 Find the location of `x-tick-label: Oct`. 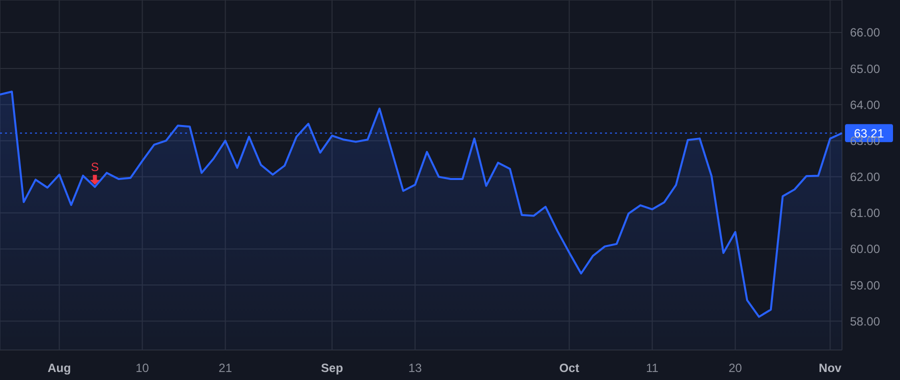

x-tick-label: Oct is located at coordinates (569, 368).